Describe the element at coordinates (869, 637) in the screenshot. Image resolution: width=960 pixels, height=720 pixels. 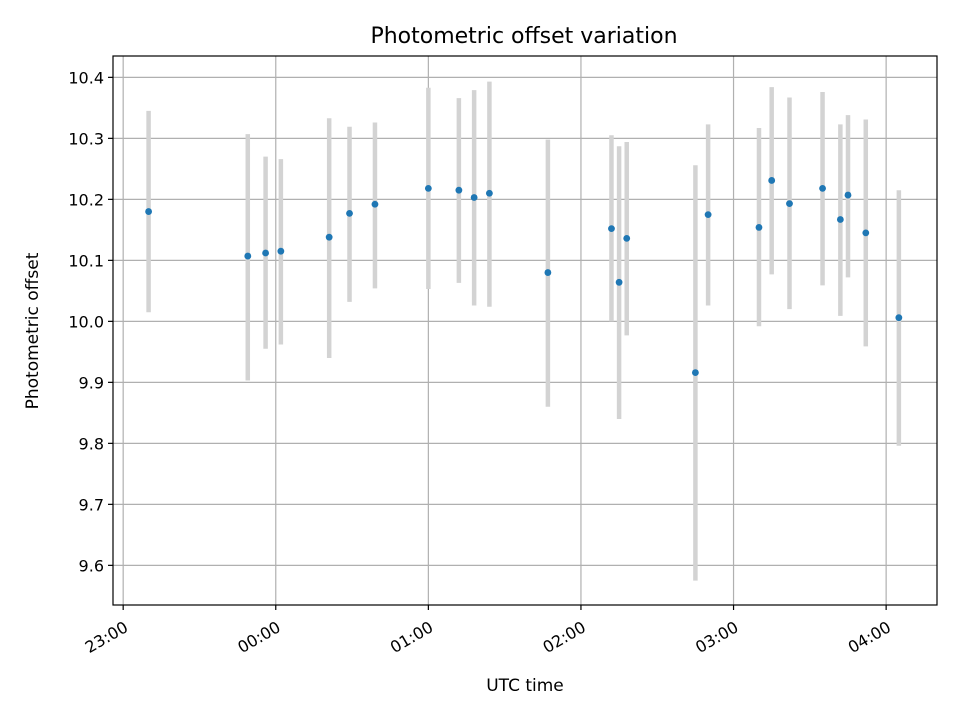
I see `x-tick-label: 04:00` at that location.